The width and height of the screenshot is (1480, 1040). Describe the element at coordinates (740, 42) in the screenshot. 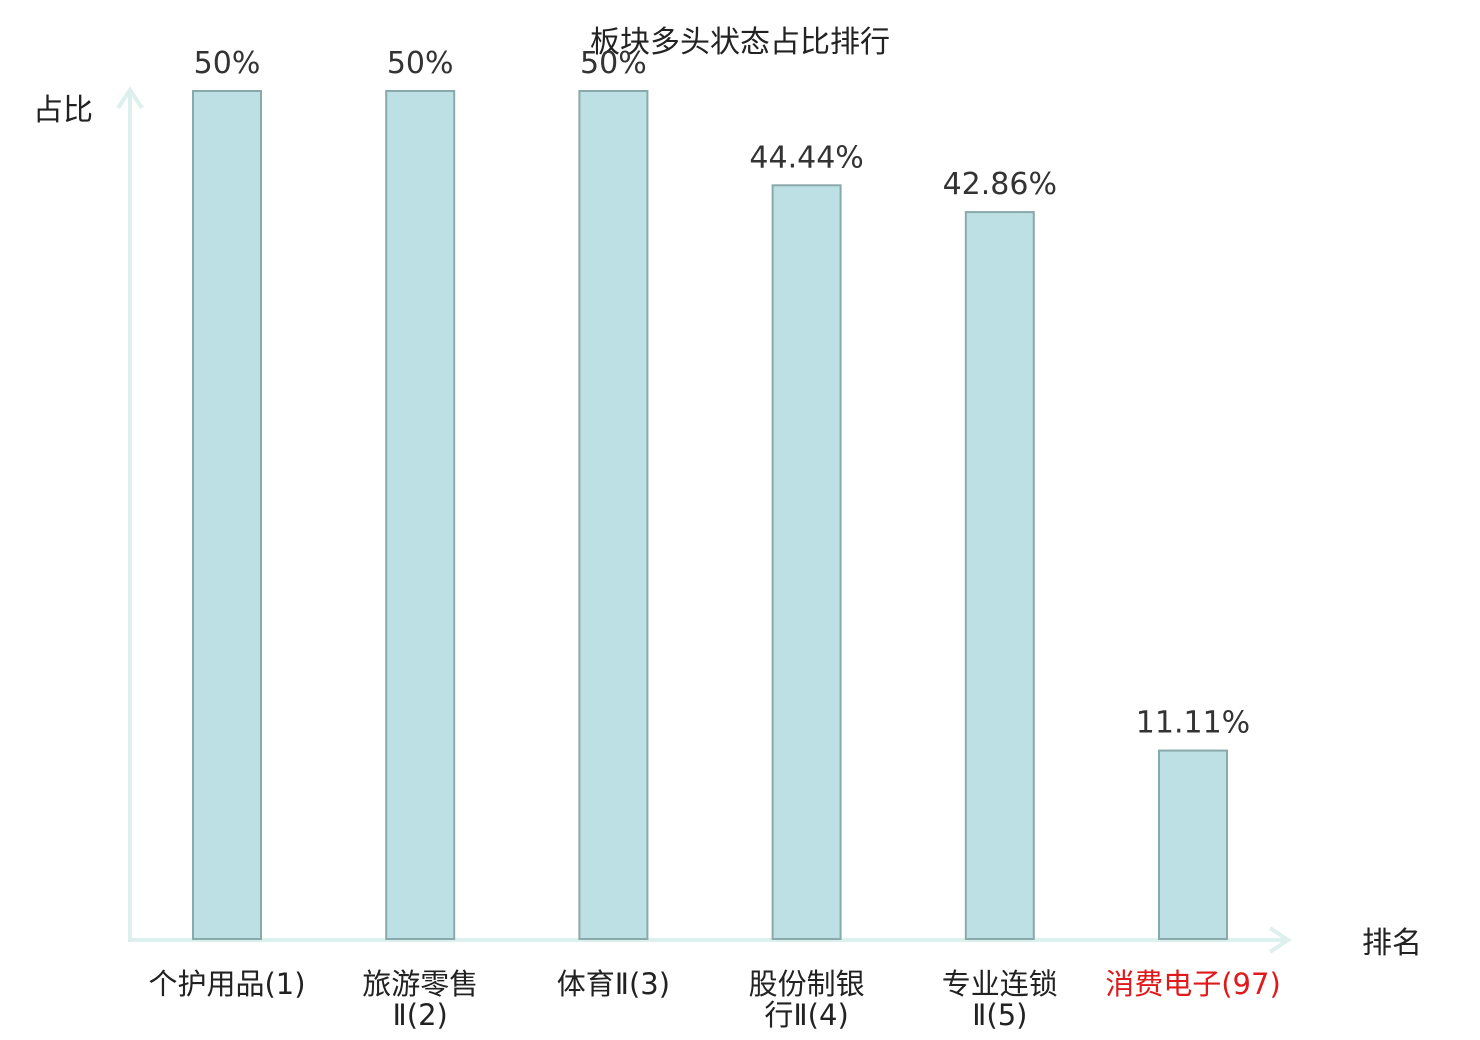

I see `chart-title: 板块多头状态占比排行` at that location.